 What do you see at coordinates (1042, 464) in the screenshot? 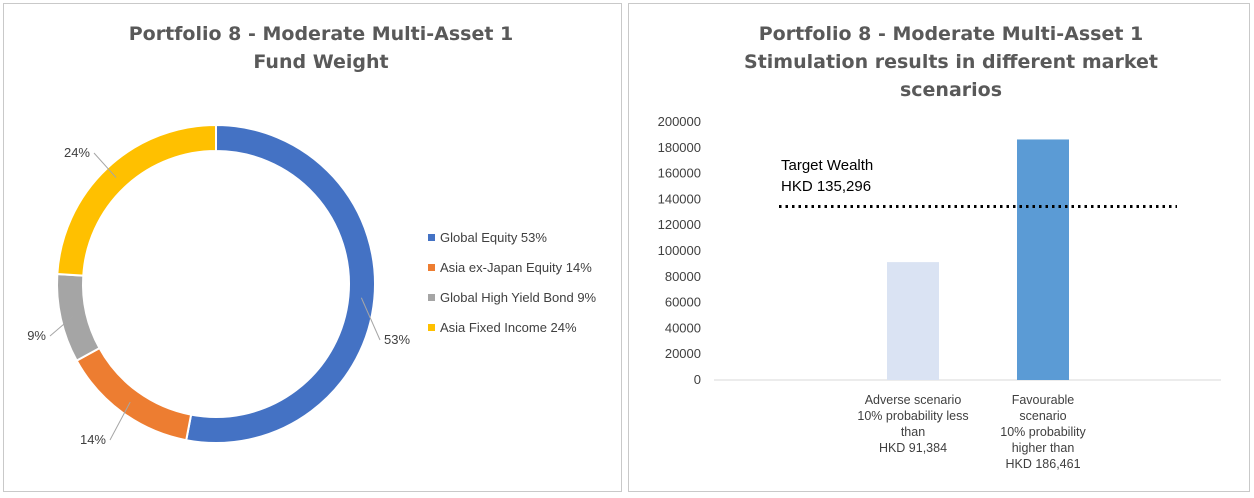
I see `x-category-label: HKD 186,461` at bounding box center [1042, 464].